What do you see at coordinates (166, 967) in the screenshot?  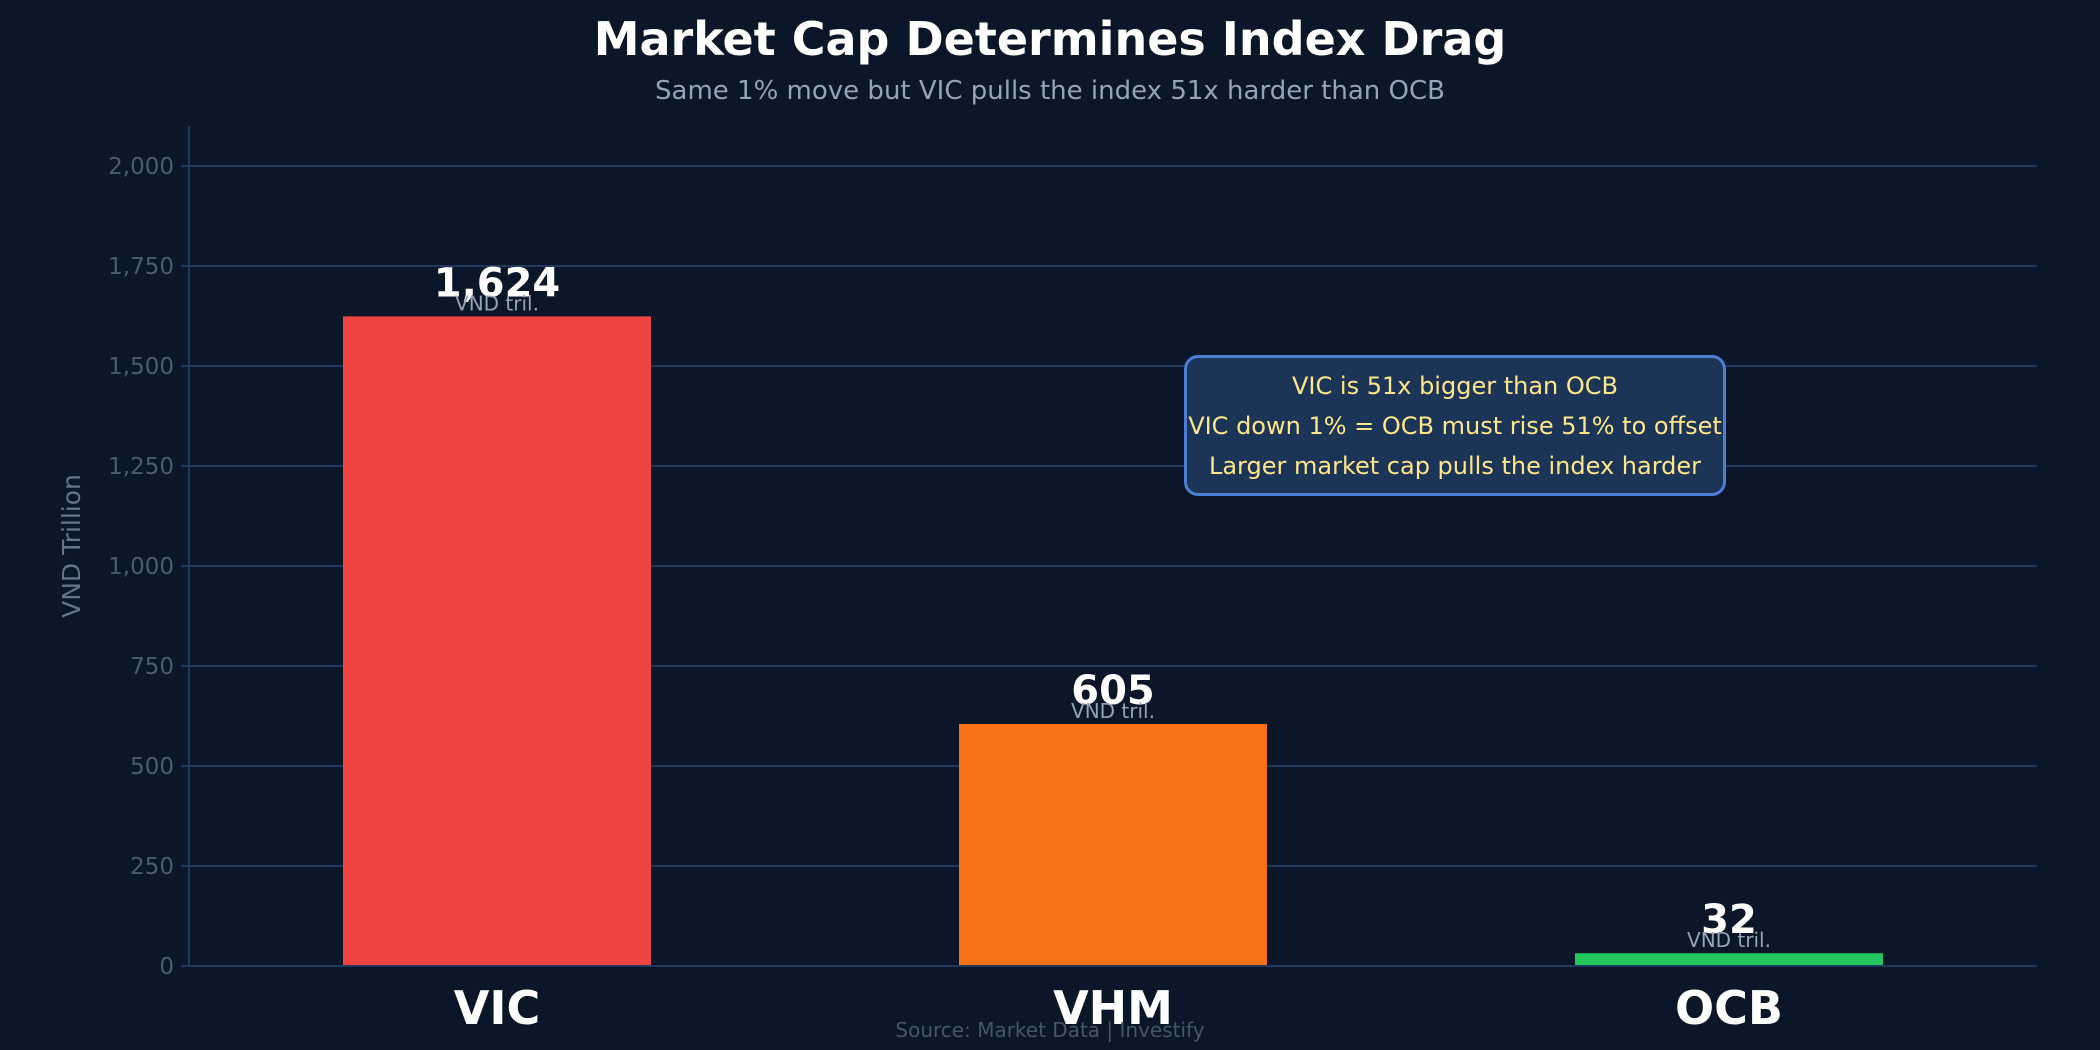 I see `y-tick-label: 0` at bounding box center [166, 967].